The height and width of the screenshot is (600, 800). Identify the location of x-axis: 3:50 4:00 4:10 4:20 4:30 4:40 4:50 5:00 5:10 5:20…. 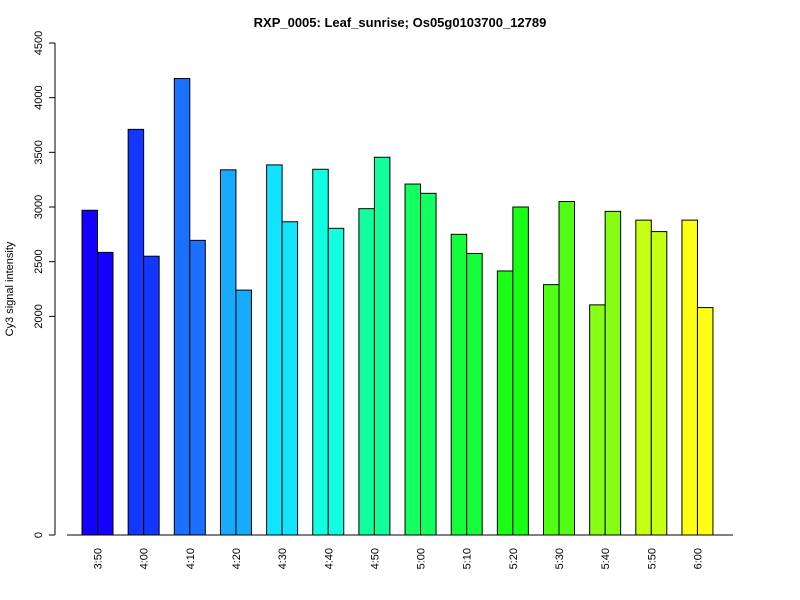
(400, 551).